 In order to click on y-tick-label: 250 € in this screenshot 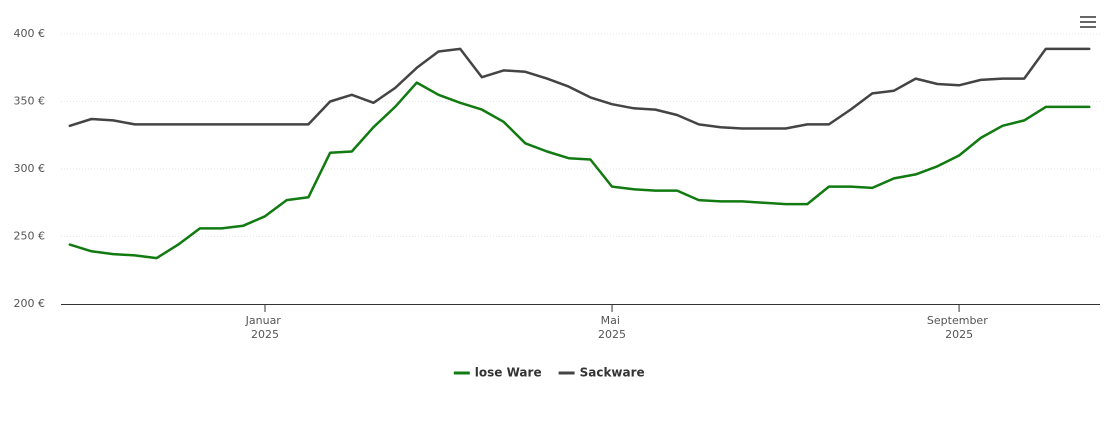, I will do `click(30, 236)`.